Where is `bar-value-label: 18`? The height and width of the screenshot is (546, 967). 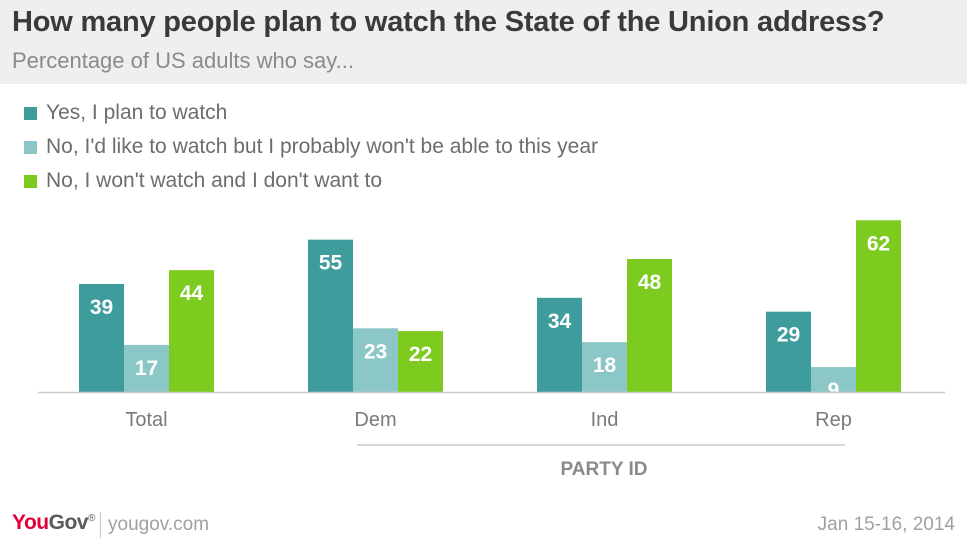
bar-value-label: 18 is located at coordinates (605, 365).